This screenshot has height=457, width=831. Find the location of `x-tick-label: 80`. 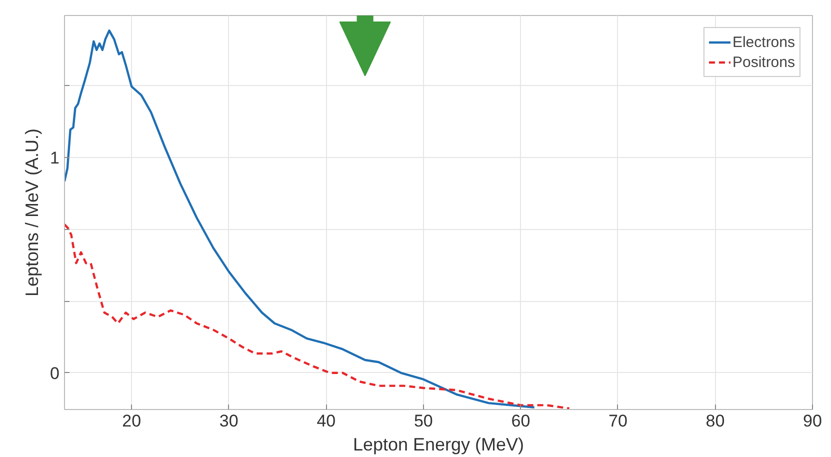

x-tick-label: 80 is located at coordinates (715, 421).